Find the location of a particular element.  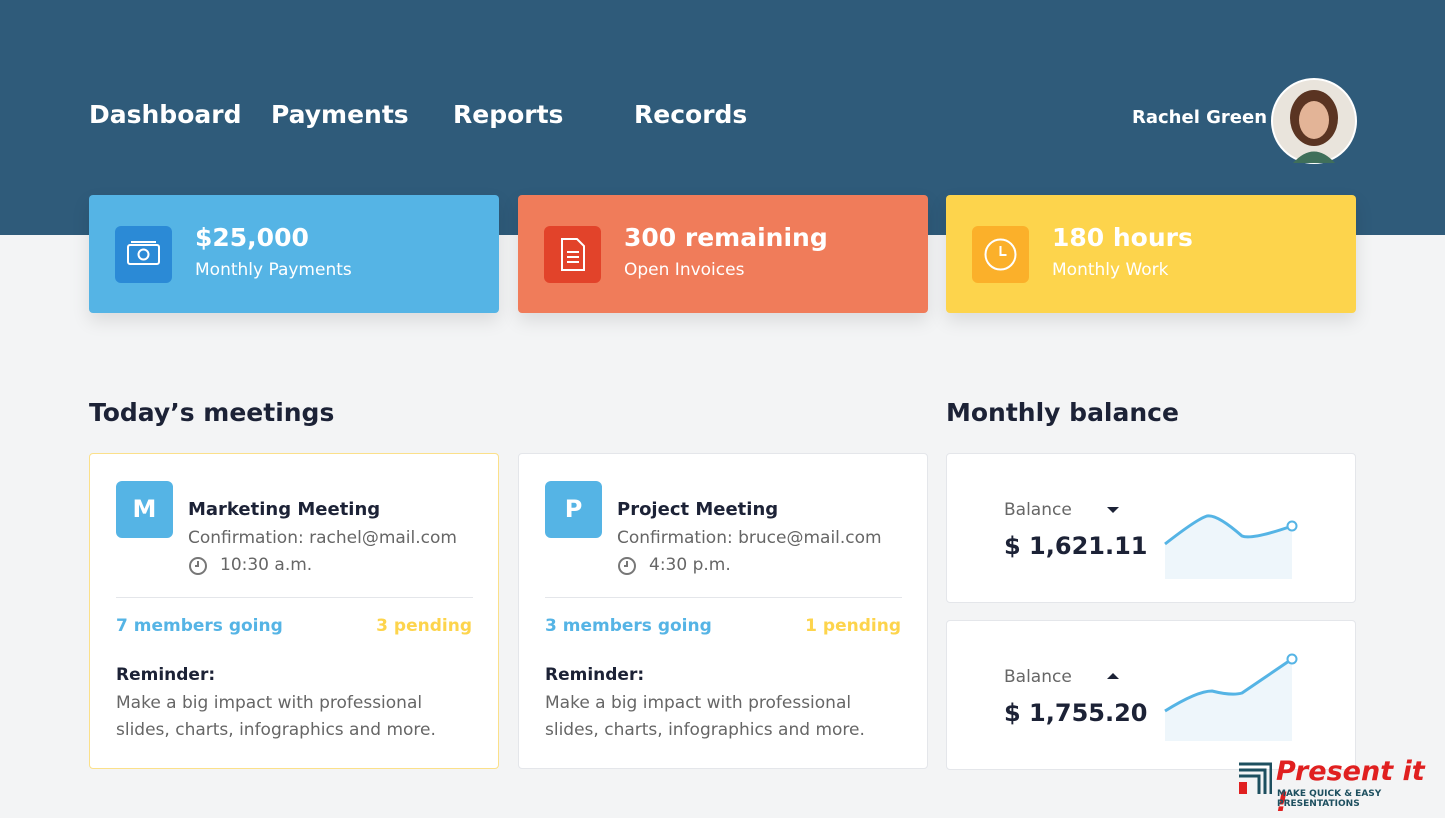

nav-item: Records is located at coordinates (691, 114).